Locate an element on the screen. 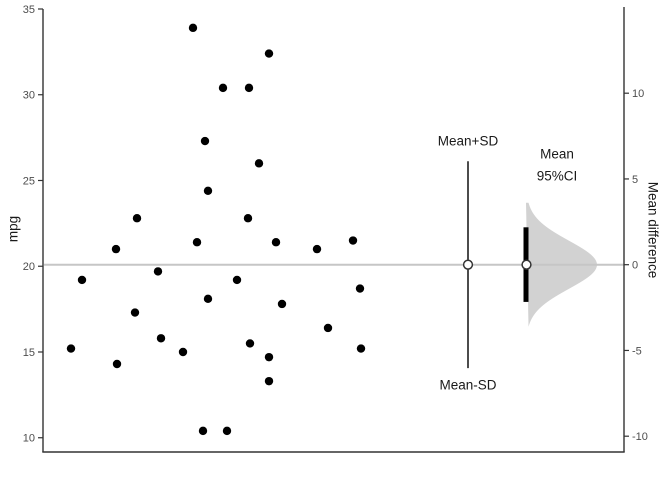 This screenshot has width=672, height=480. left-axis-tick-label: 35 is located at coordinates (29, 10).